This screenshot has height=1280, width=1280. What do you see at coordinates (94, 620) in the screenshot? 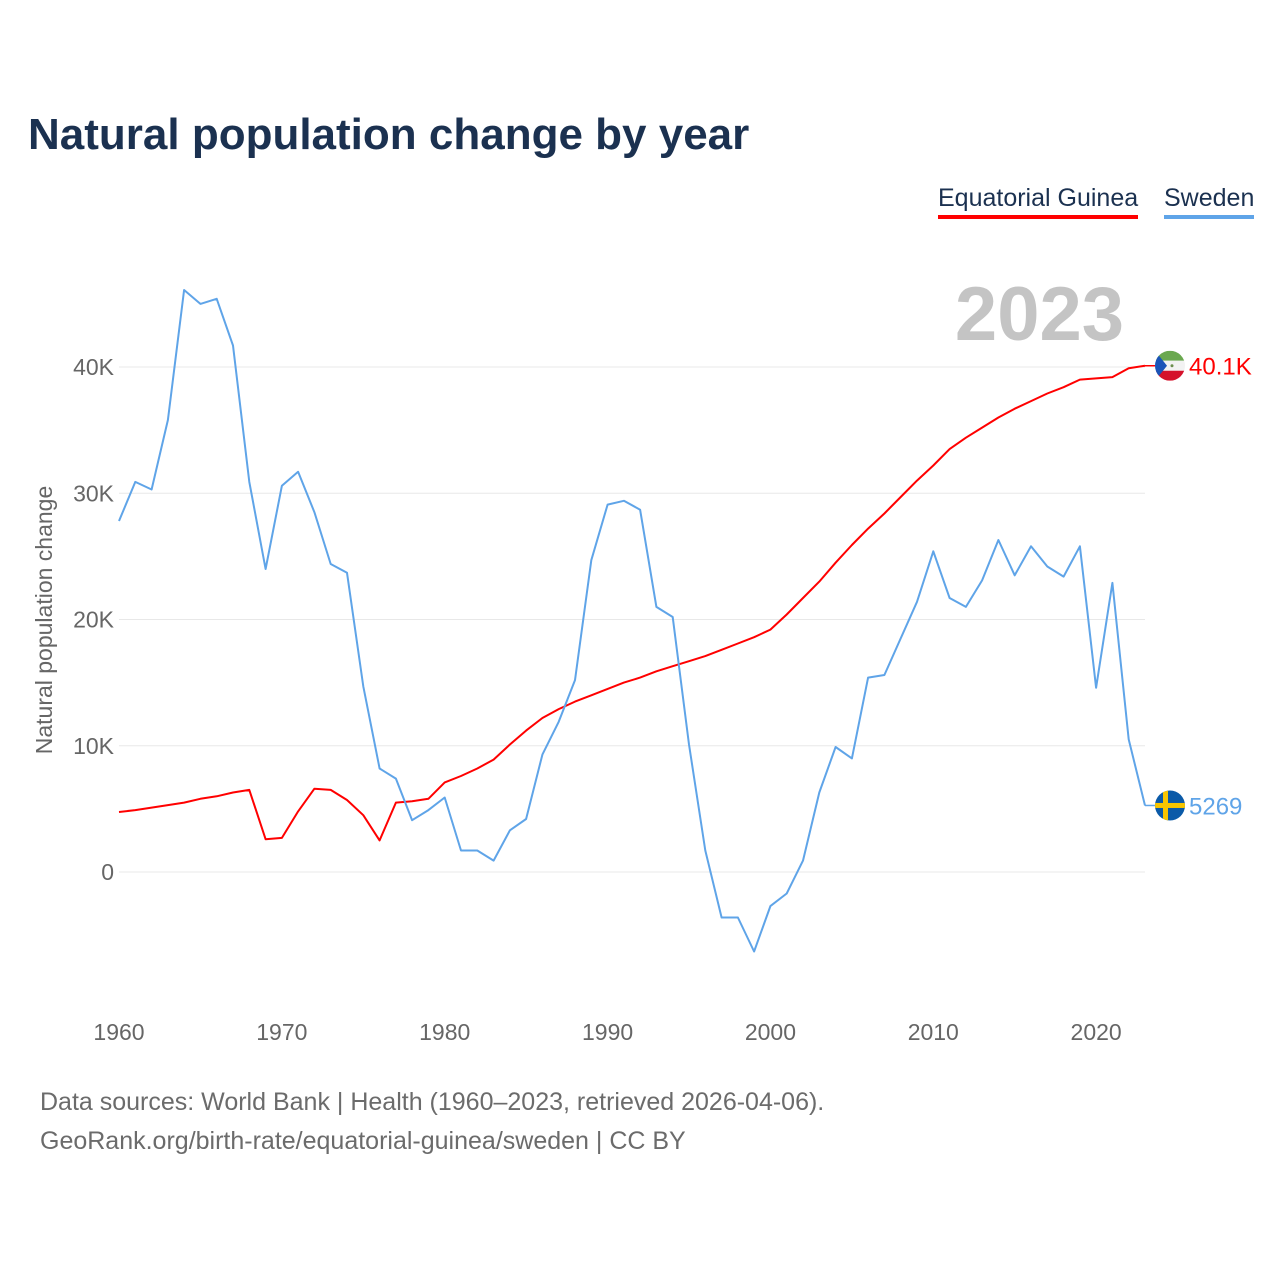
I see `y-tick-label: 20K` at bounding box center [94, 620].